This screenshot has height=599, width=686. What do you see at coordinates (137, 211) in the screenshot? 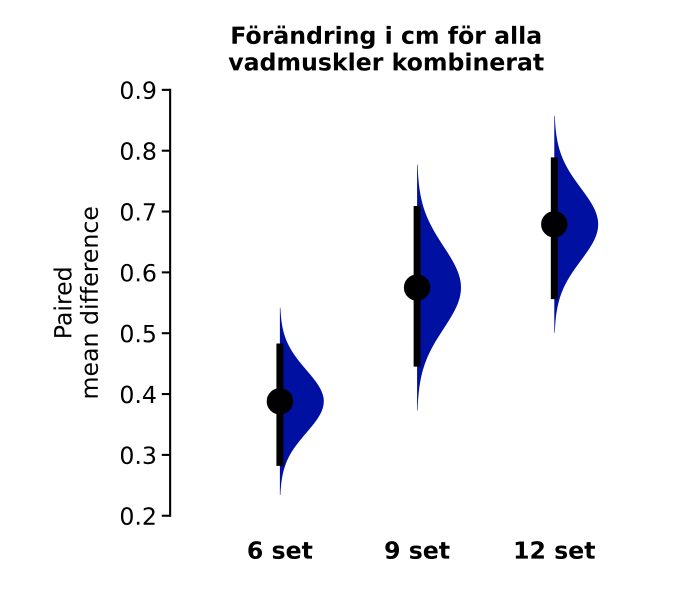
I see `y-tick-label: 0.7` at bounding box center [137, 211].